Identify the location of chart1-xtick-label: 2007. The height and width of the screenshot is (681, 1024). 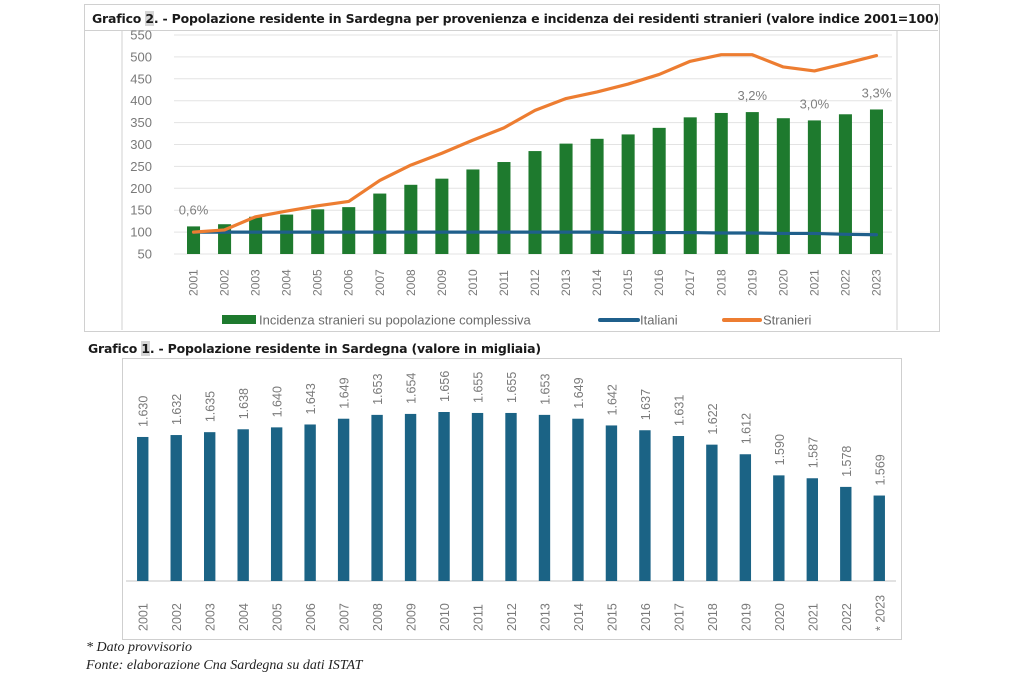
(345, 617).